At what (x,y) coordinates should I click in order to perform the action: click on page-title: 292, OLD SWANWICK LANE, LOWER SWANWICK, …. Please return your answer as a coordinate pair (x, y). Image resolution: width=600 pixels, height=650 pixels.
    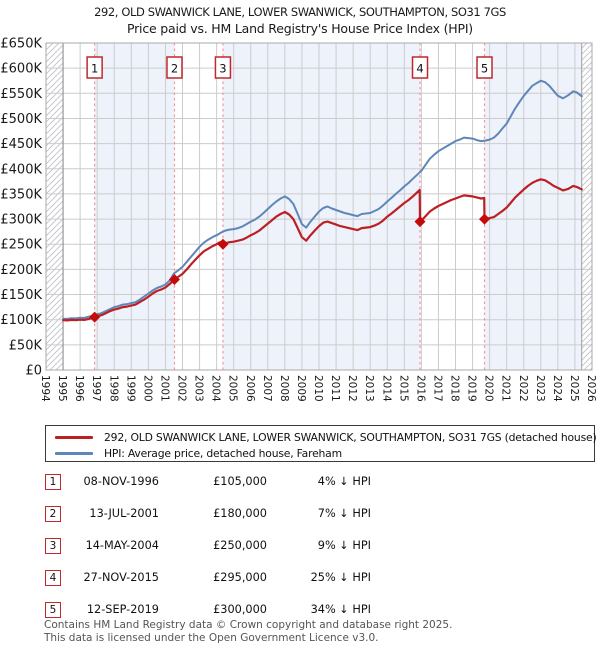
    Looking at the image, I should click on (300, 12).